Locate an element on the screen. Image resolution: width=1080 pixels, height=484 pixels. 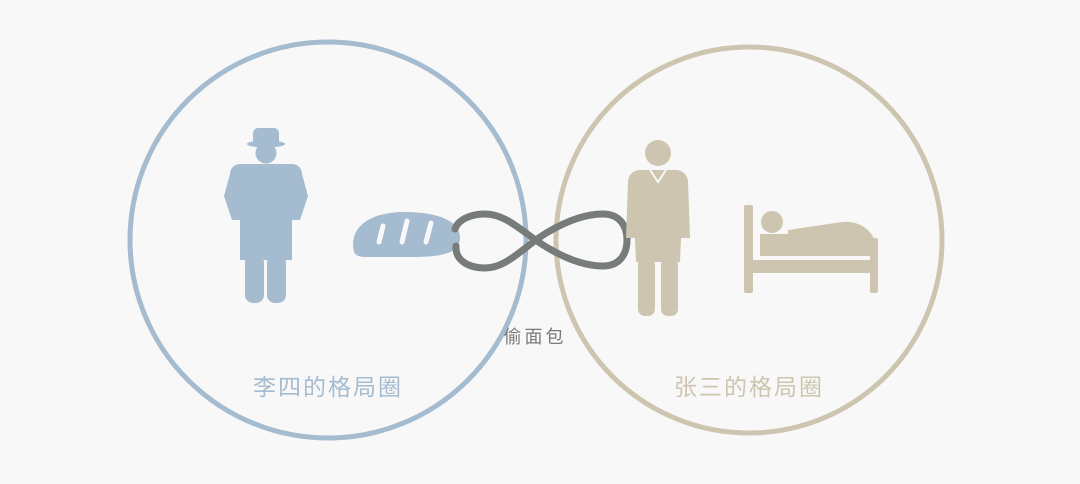
person-in-bed-icon is located at coordinates (811, 249).